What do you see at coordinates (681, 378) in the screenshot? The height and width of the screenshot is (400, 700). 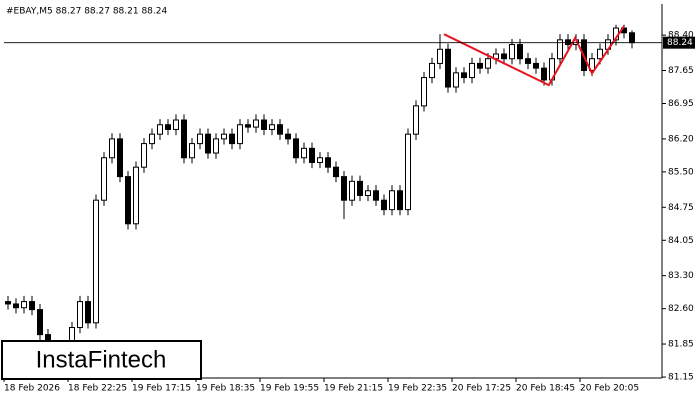 I see `y-tick-label: 81.15` at bounding box center [681, 378].